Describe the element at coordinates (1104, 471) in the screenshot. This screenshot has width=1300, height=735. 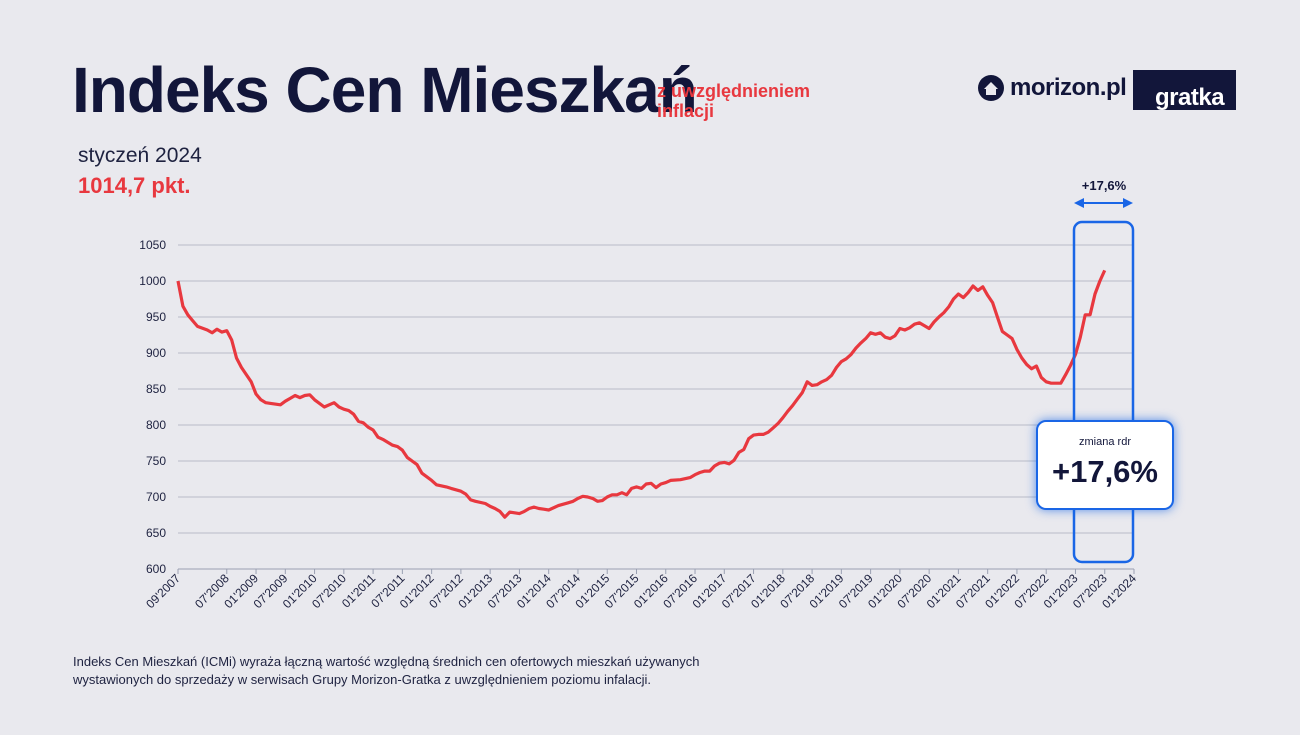
I see `callout-value: +17,6%` at that location.